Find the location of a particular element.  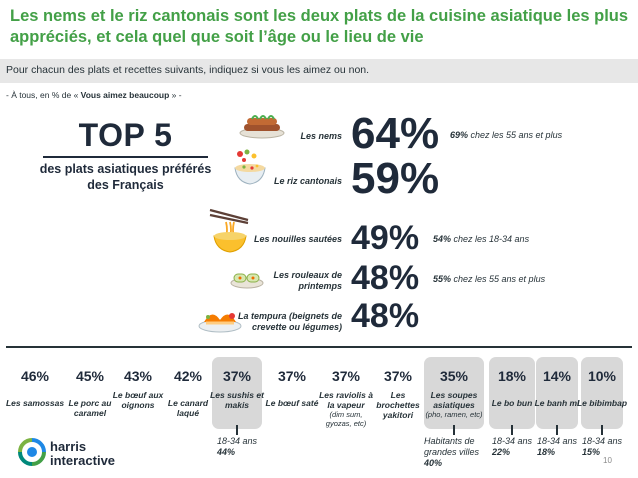

other-label-text: Les brochettes yakitori is located at coordinates (398, 405).